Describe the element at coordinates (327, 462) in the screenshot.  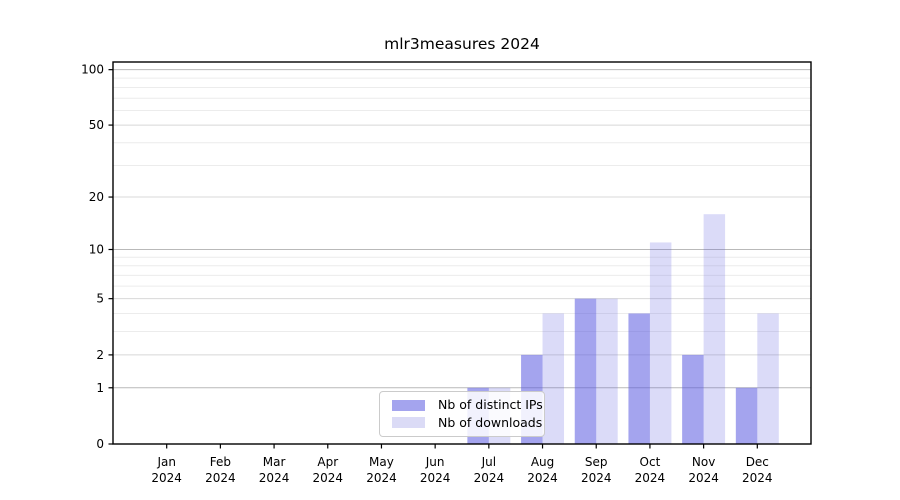
I see `x-tick-label-month: Apr` at that location.